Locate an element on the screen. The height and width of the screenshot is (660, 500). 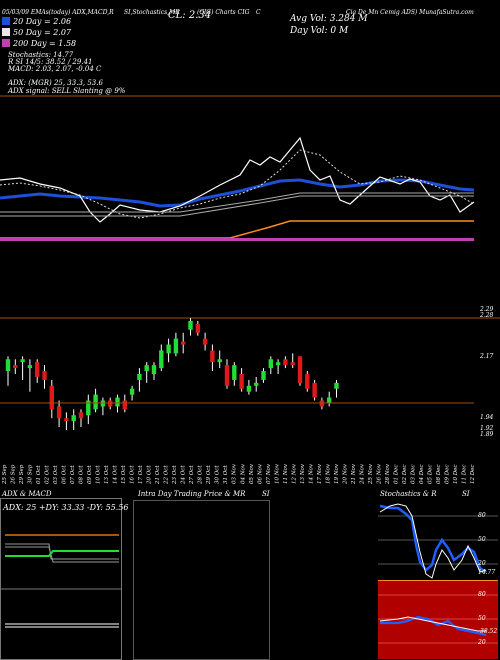
x-tick-label: 08 Oct is located at coordinates (82, 474).